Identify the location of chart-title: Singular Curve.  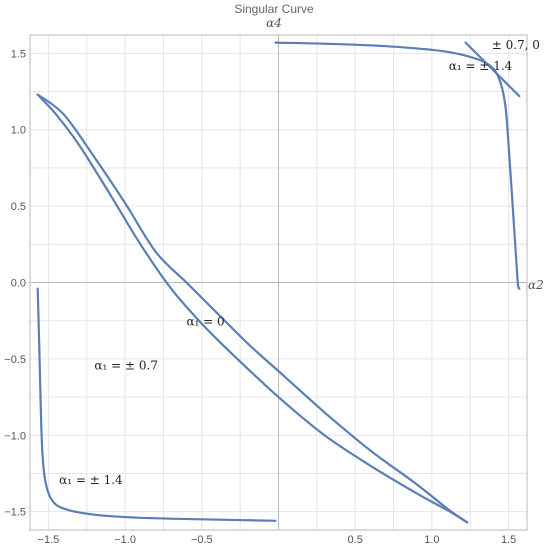
(274, 9).